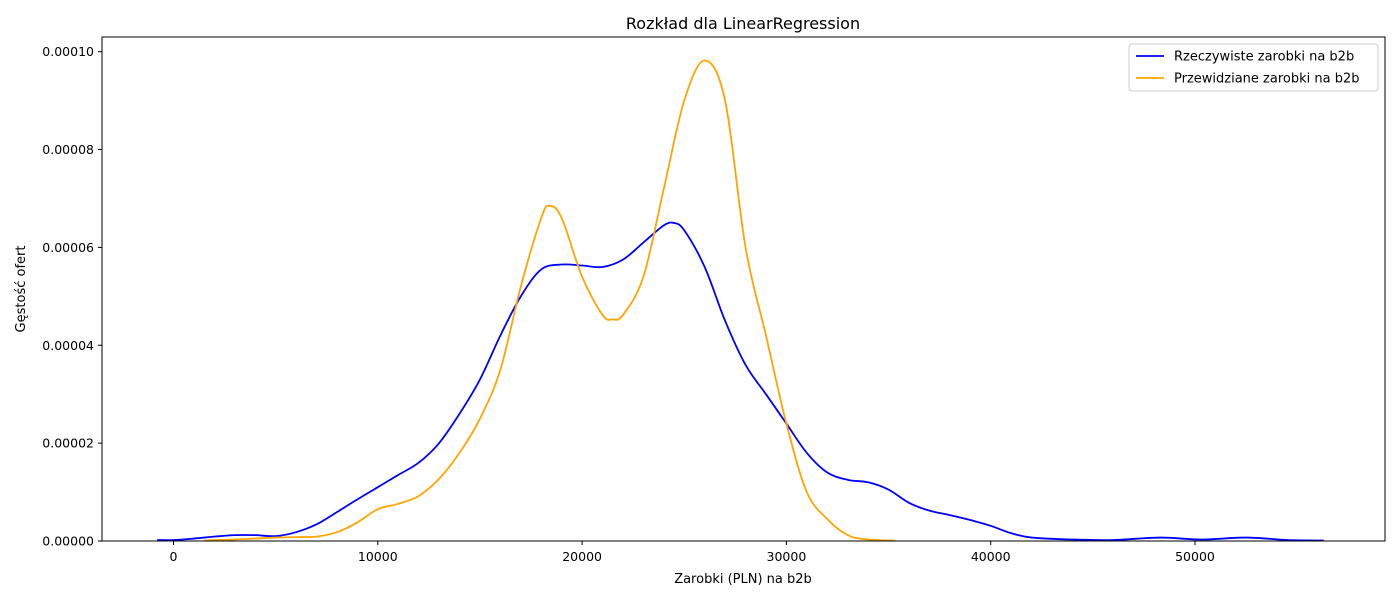 The width and height of the screenshot is (1400, 600). Describe the element at coordinates (68, 541) in the screenshot. I see `y-tick-label: 0.00000` at that location.